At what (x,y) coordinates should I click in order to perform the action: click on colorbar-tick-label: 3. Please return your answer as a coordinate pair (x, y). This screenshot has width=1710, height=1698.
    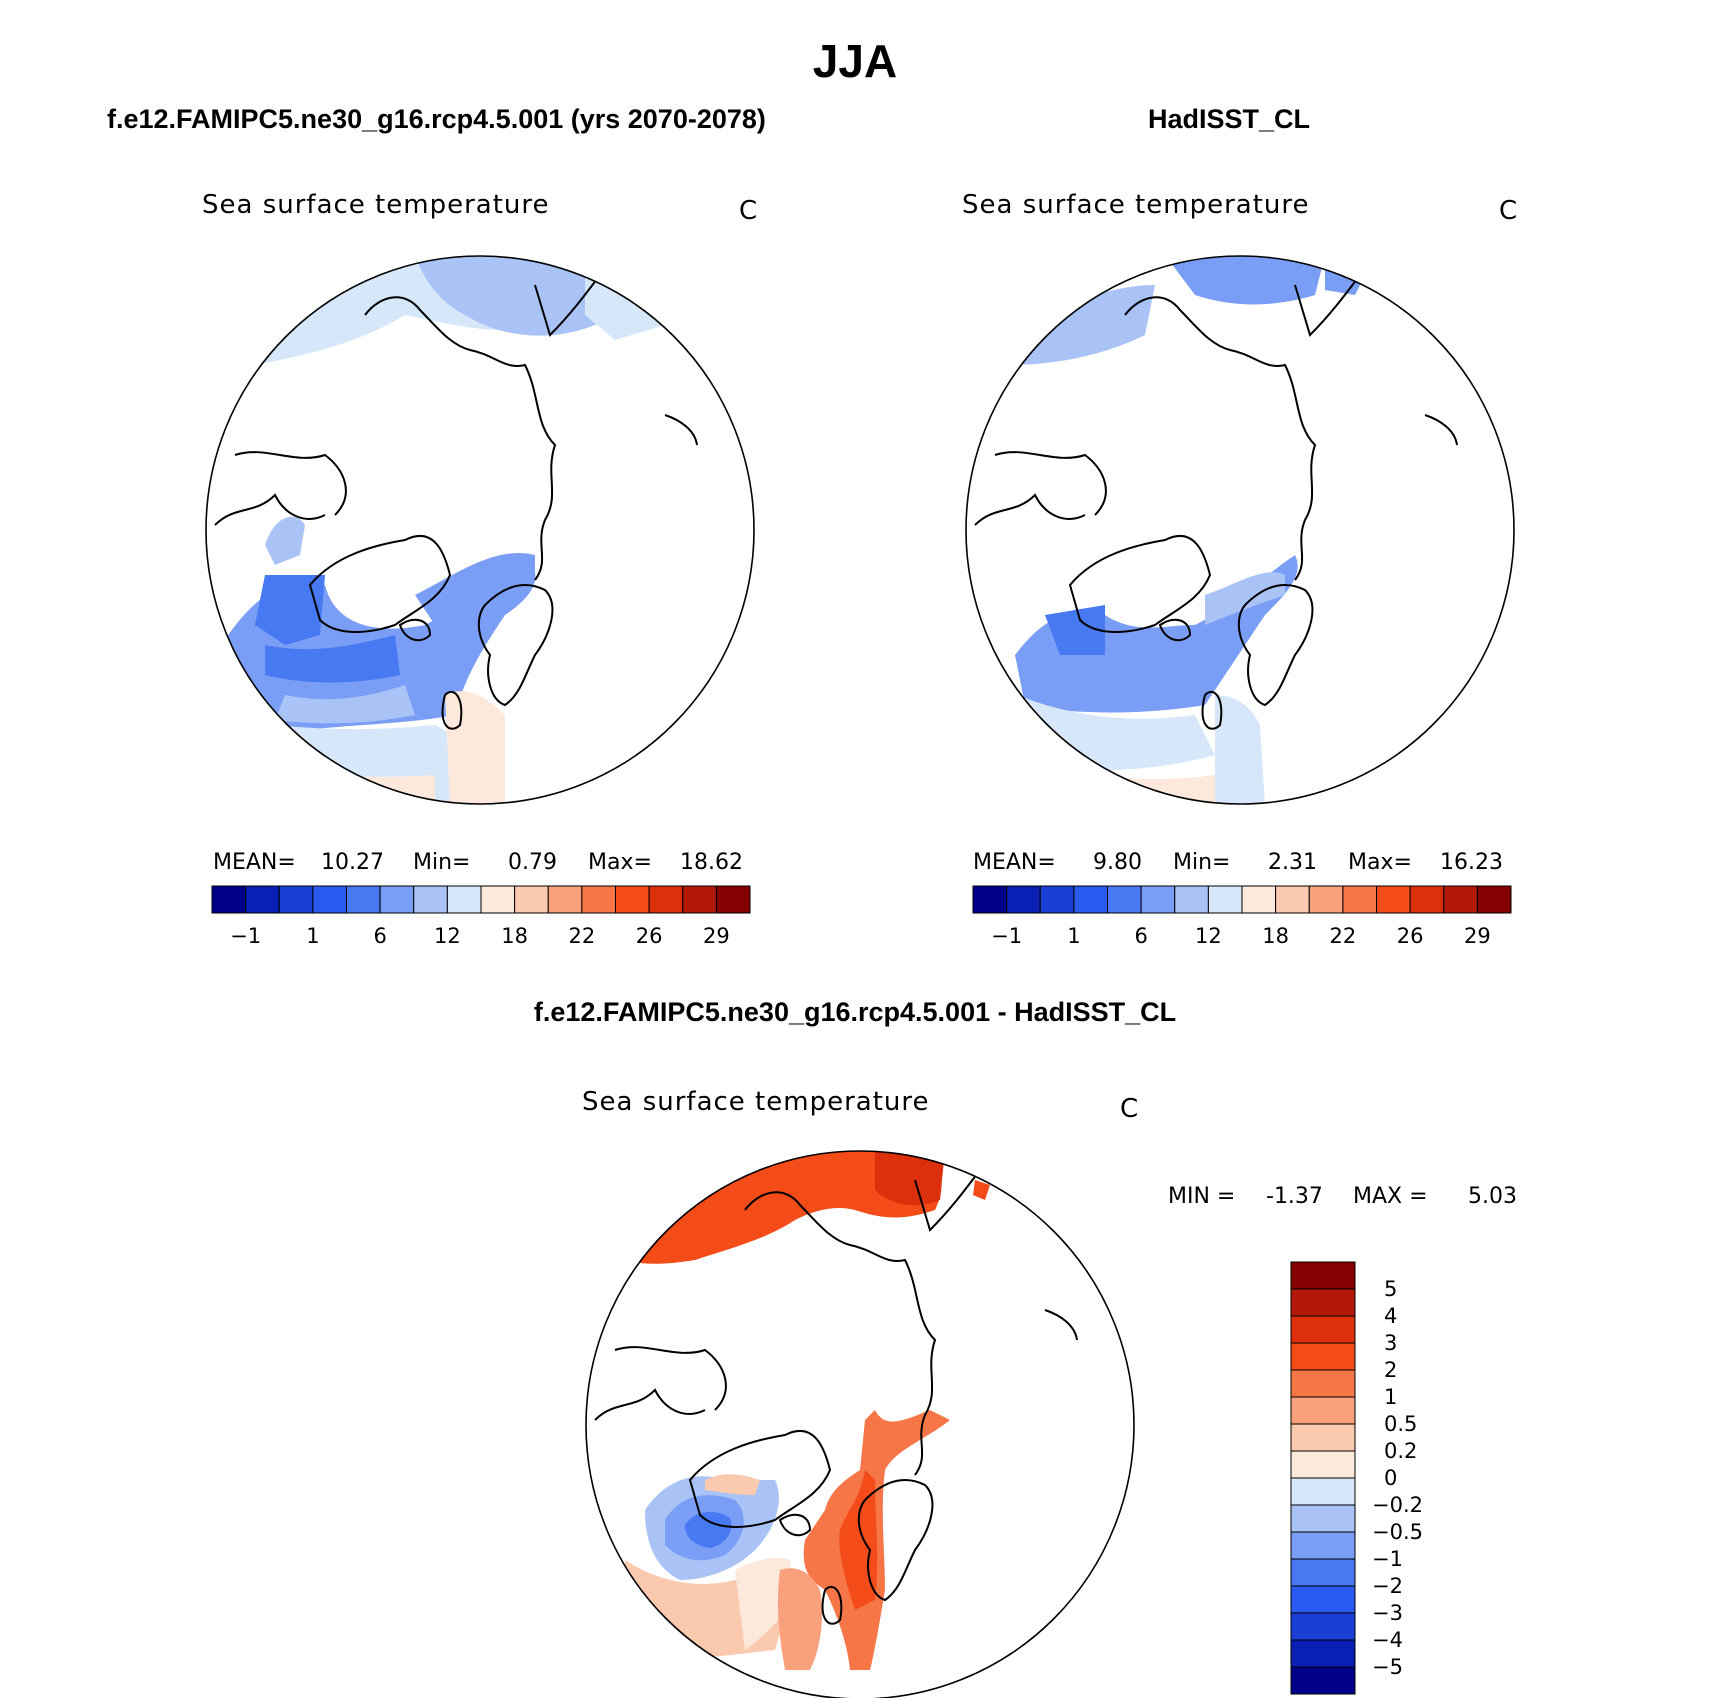
    Looking at the image, I should click on (1391, 1343).